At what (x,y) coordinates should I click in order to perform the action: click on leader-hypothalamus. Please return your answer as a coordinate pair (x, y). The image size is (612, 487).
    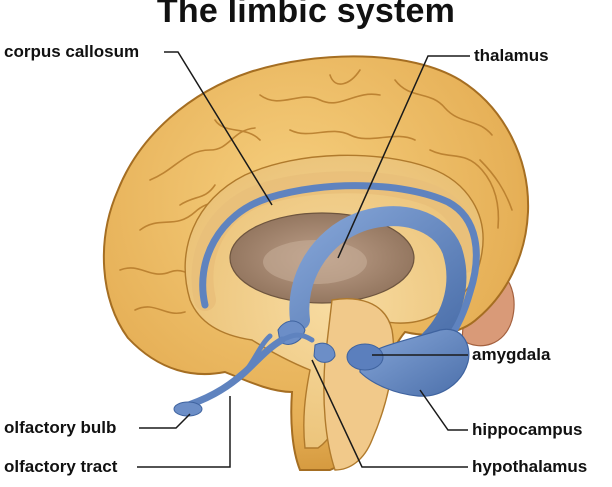
    Looking at the image, I should click on (389, 413).